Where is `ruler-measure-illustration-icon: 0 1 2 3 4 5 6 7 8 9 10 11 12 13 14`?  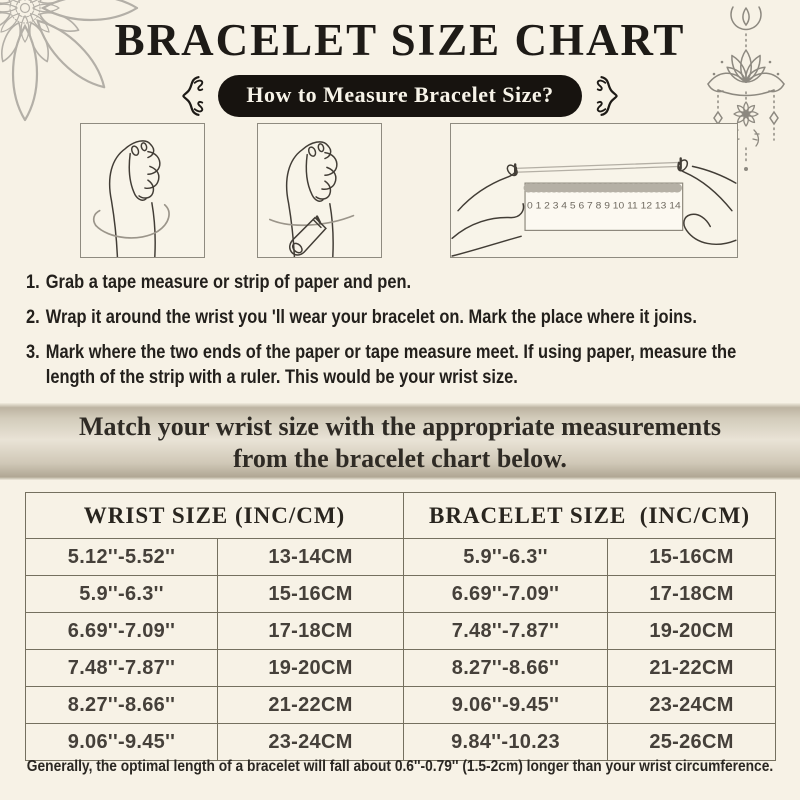 ruler-measure-illustration-icon: 0 1 2 3 4 5 6 7 8 9 10 11 12 13 14 is located at coordinates (594, 207).